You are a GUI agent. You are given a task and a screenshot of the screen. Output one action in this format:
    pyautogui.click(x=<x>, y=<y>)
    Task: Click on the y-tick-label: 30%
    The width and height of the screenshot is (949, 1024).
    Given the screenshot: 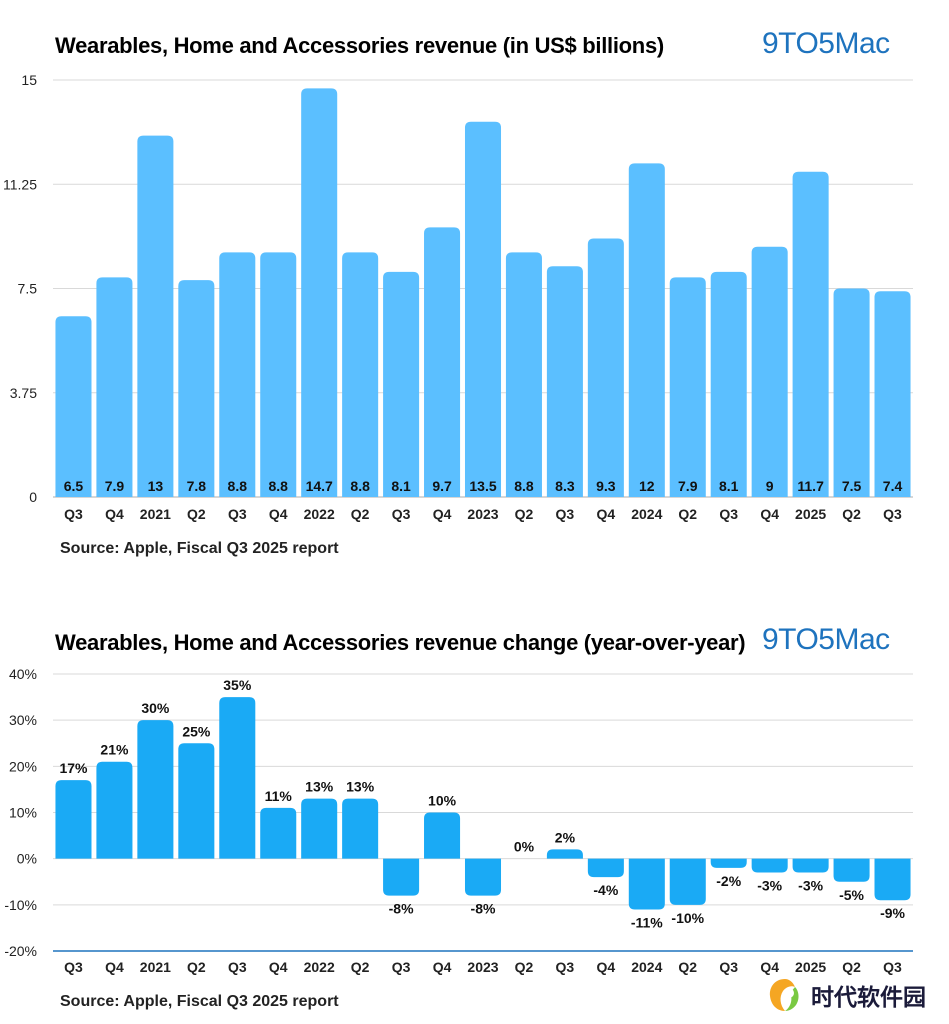 What is the action you would take?
    pyautogui.click(x=23, y=720)
    